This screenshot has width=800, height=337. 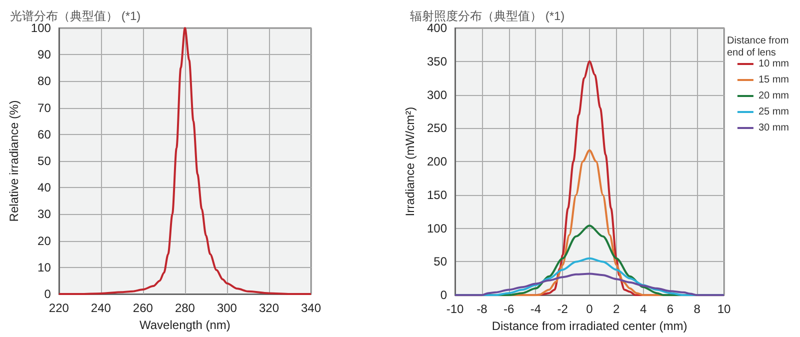 What do you see at coordinates (773, 64) in the screenshot?
I see `legend-label: 10 mm` at bounding box center [773, 64].